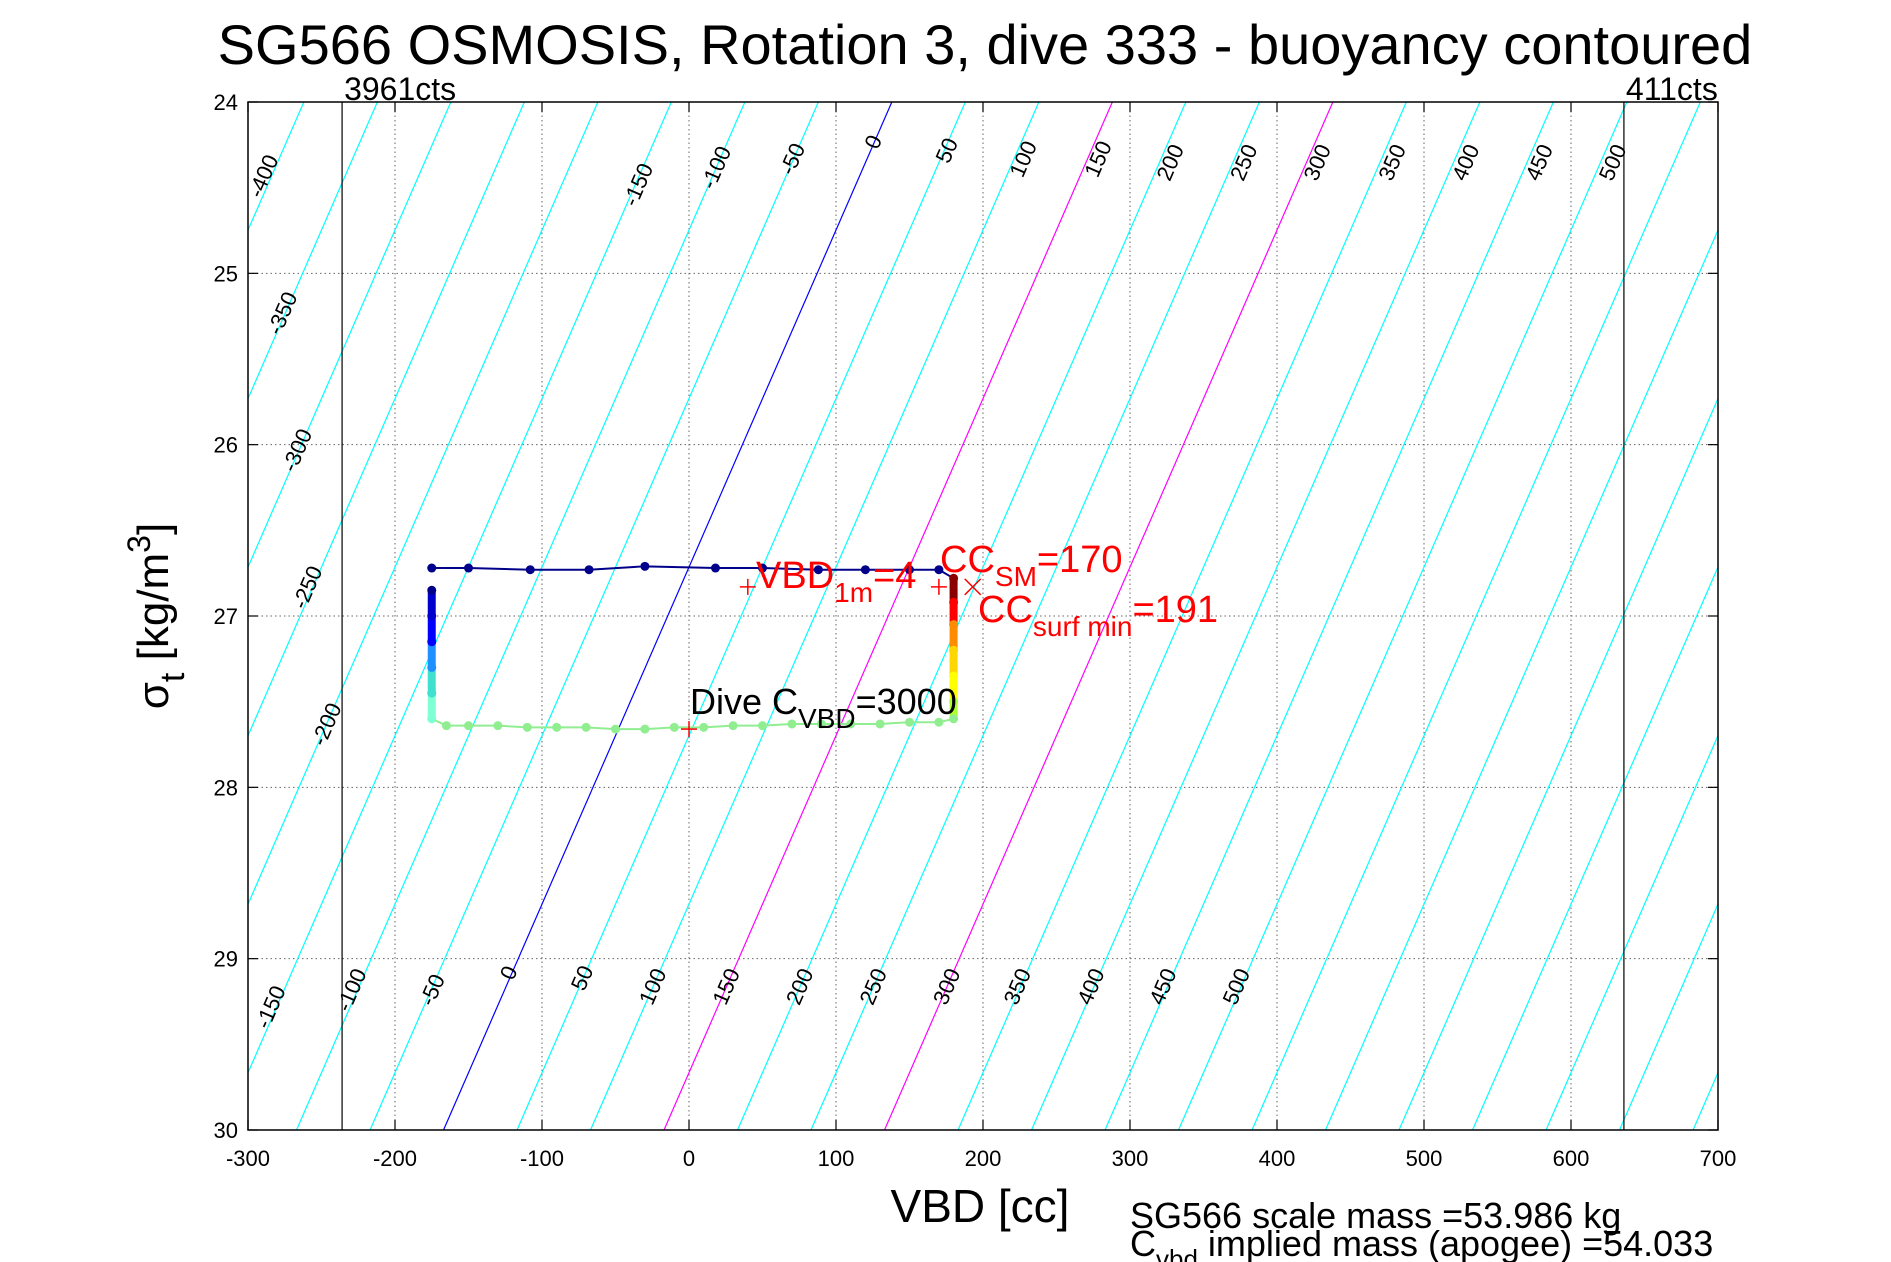  What do you see at coordinates (906, 701) in the screenshot?
I see `annotation-dive-cvbd-rest: =3000` at bounding box center [906, 701].